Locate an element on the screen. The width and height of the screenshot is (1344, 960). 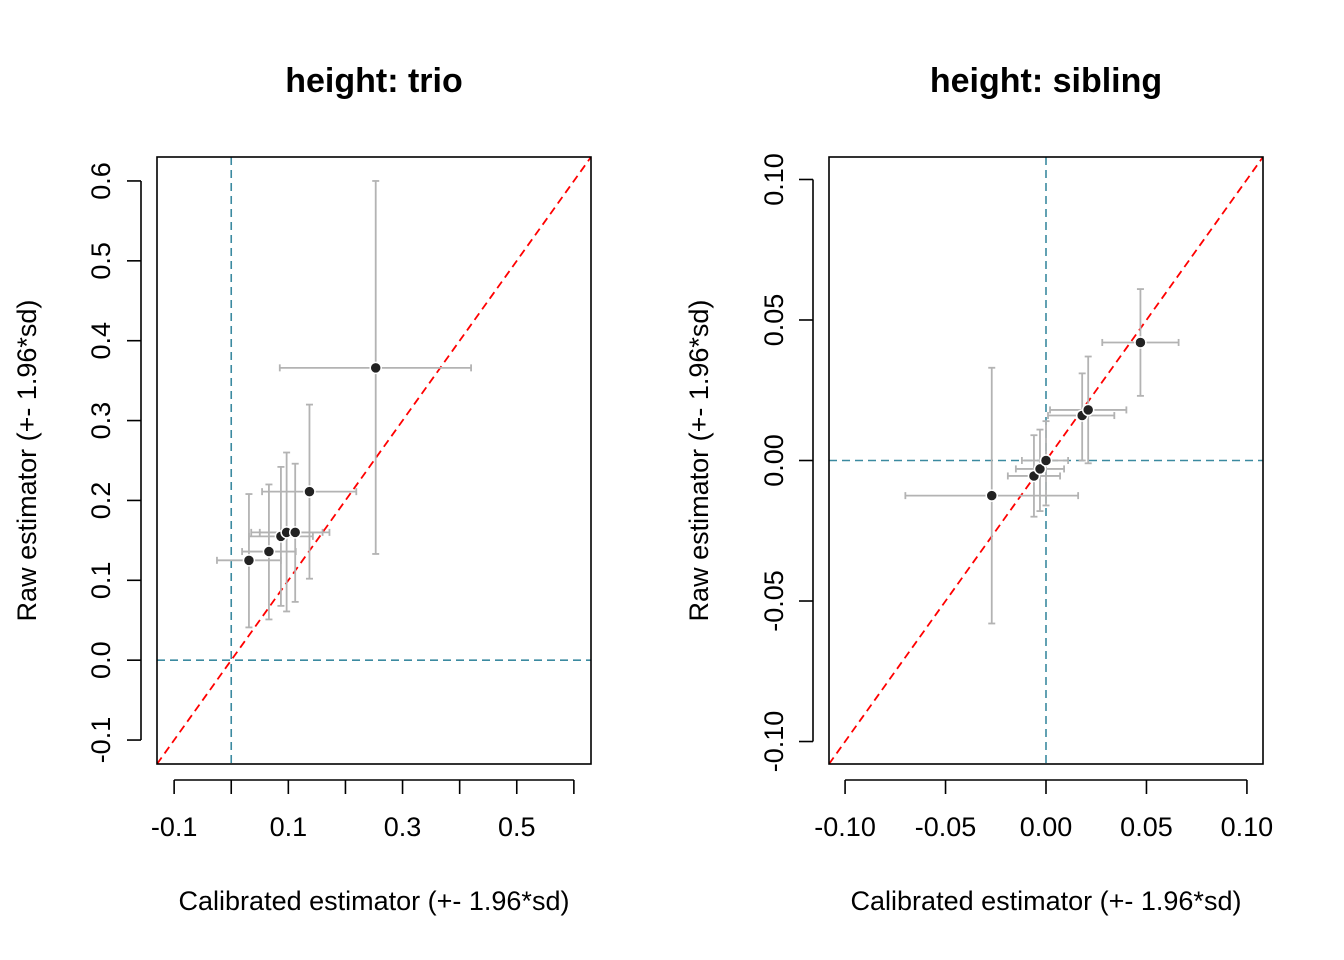
x-axis: -0.1 0.1 0.3 0.5 is located at coordinates (363, 810).